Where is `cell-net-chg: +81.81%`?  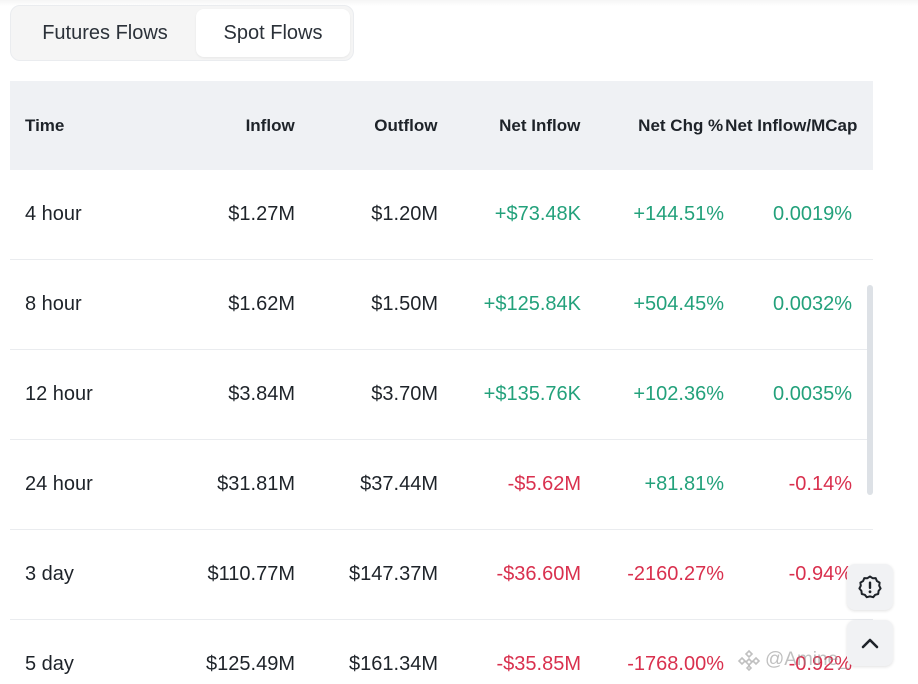
cell-net-chg: +81.81% is located at coordinates (684, 484).